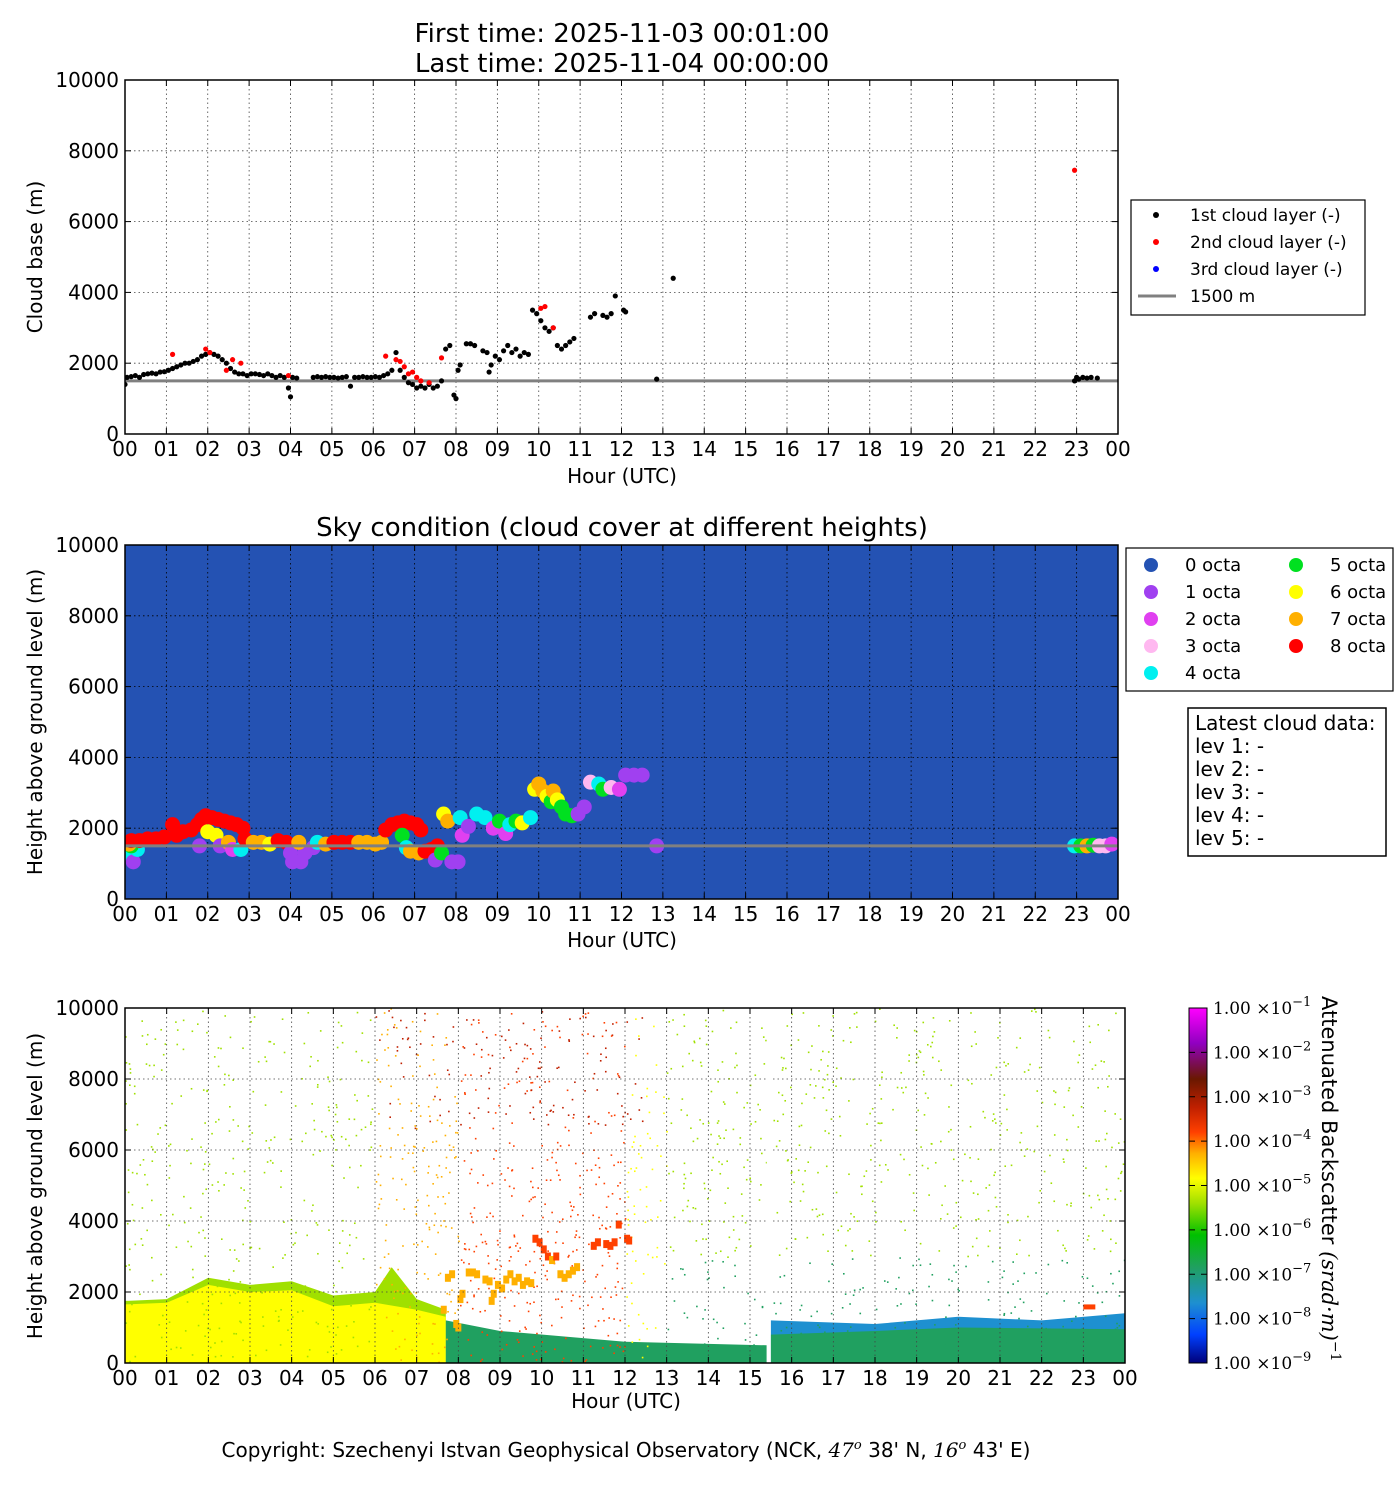  I want to click on first-time-label: First time: 2025-11-03 00:01:00, so click(622, 34).